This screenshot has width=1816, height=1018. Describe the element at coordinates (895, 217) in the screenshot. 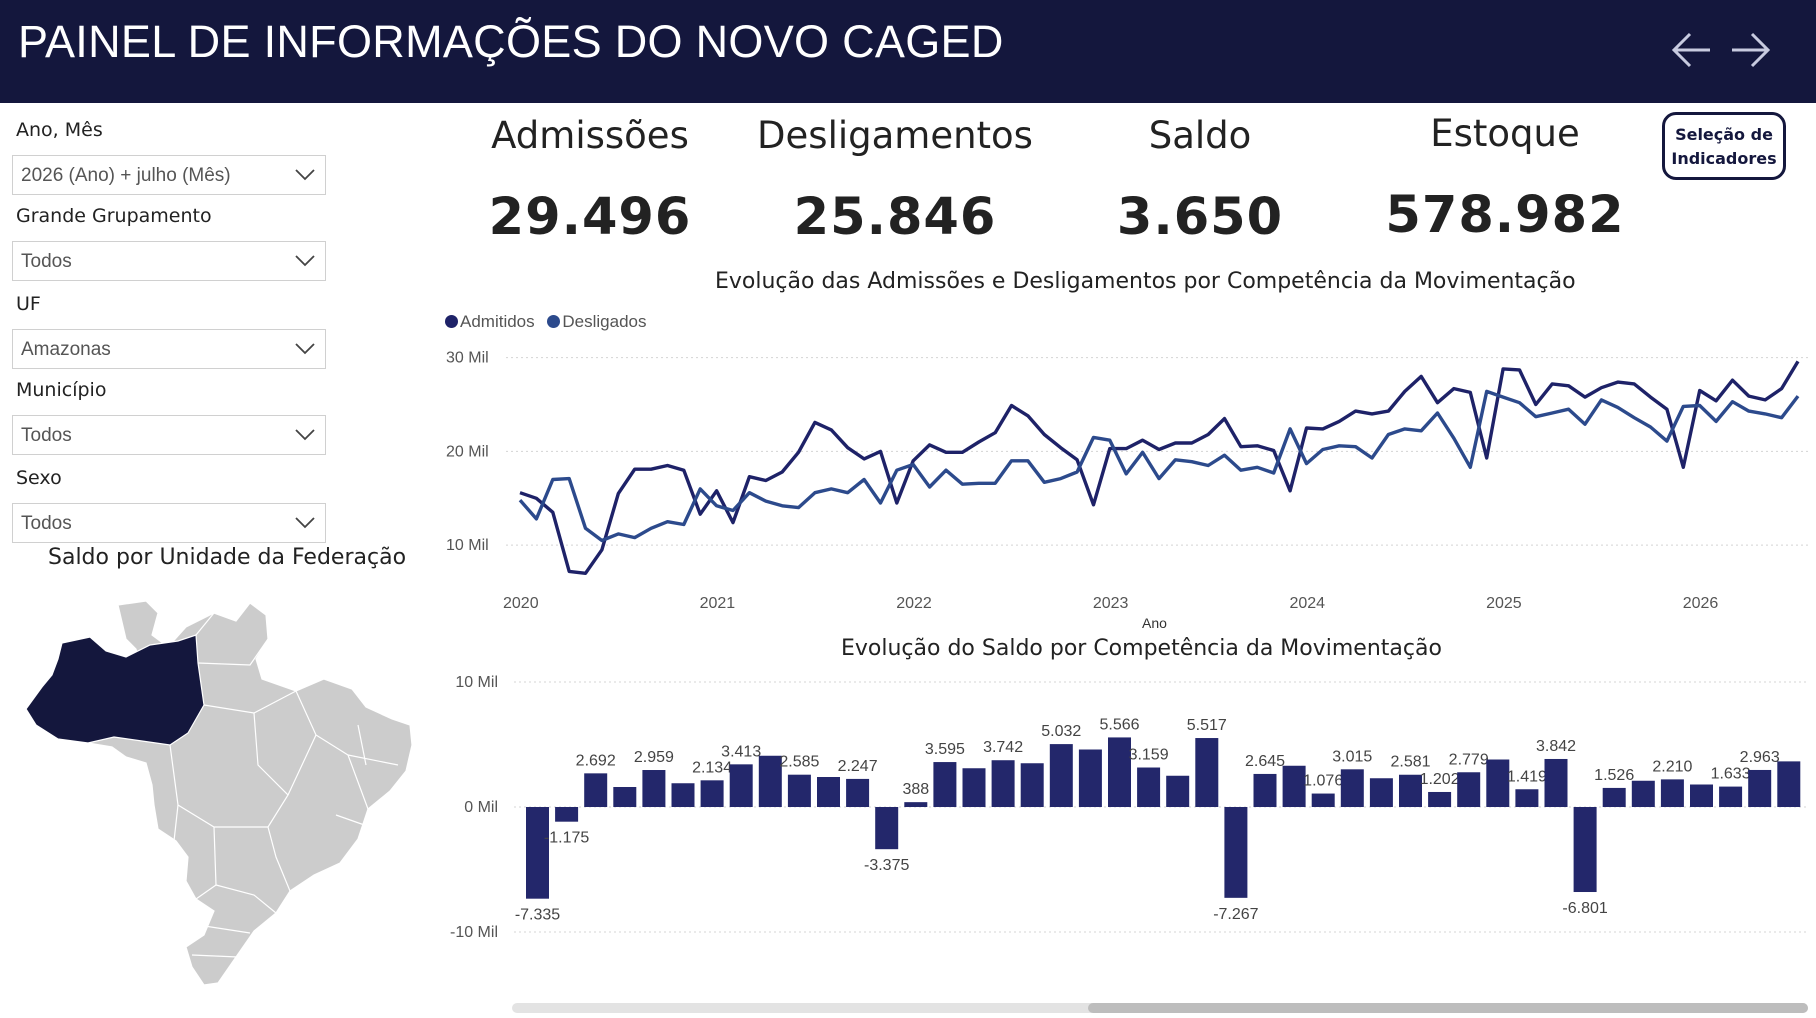

I see `kpi-value-desligamentos: 25.846` at that location.